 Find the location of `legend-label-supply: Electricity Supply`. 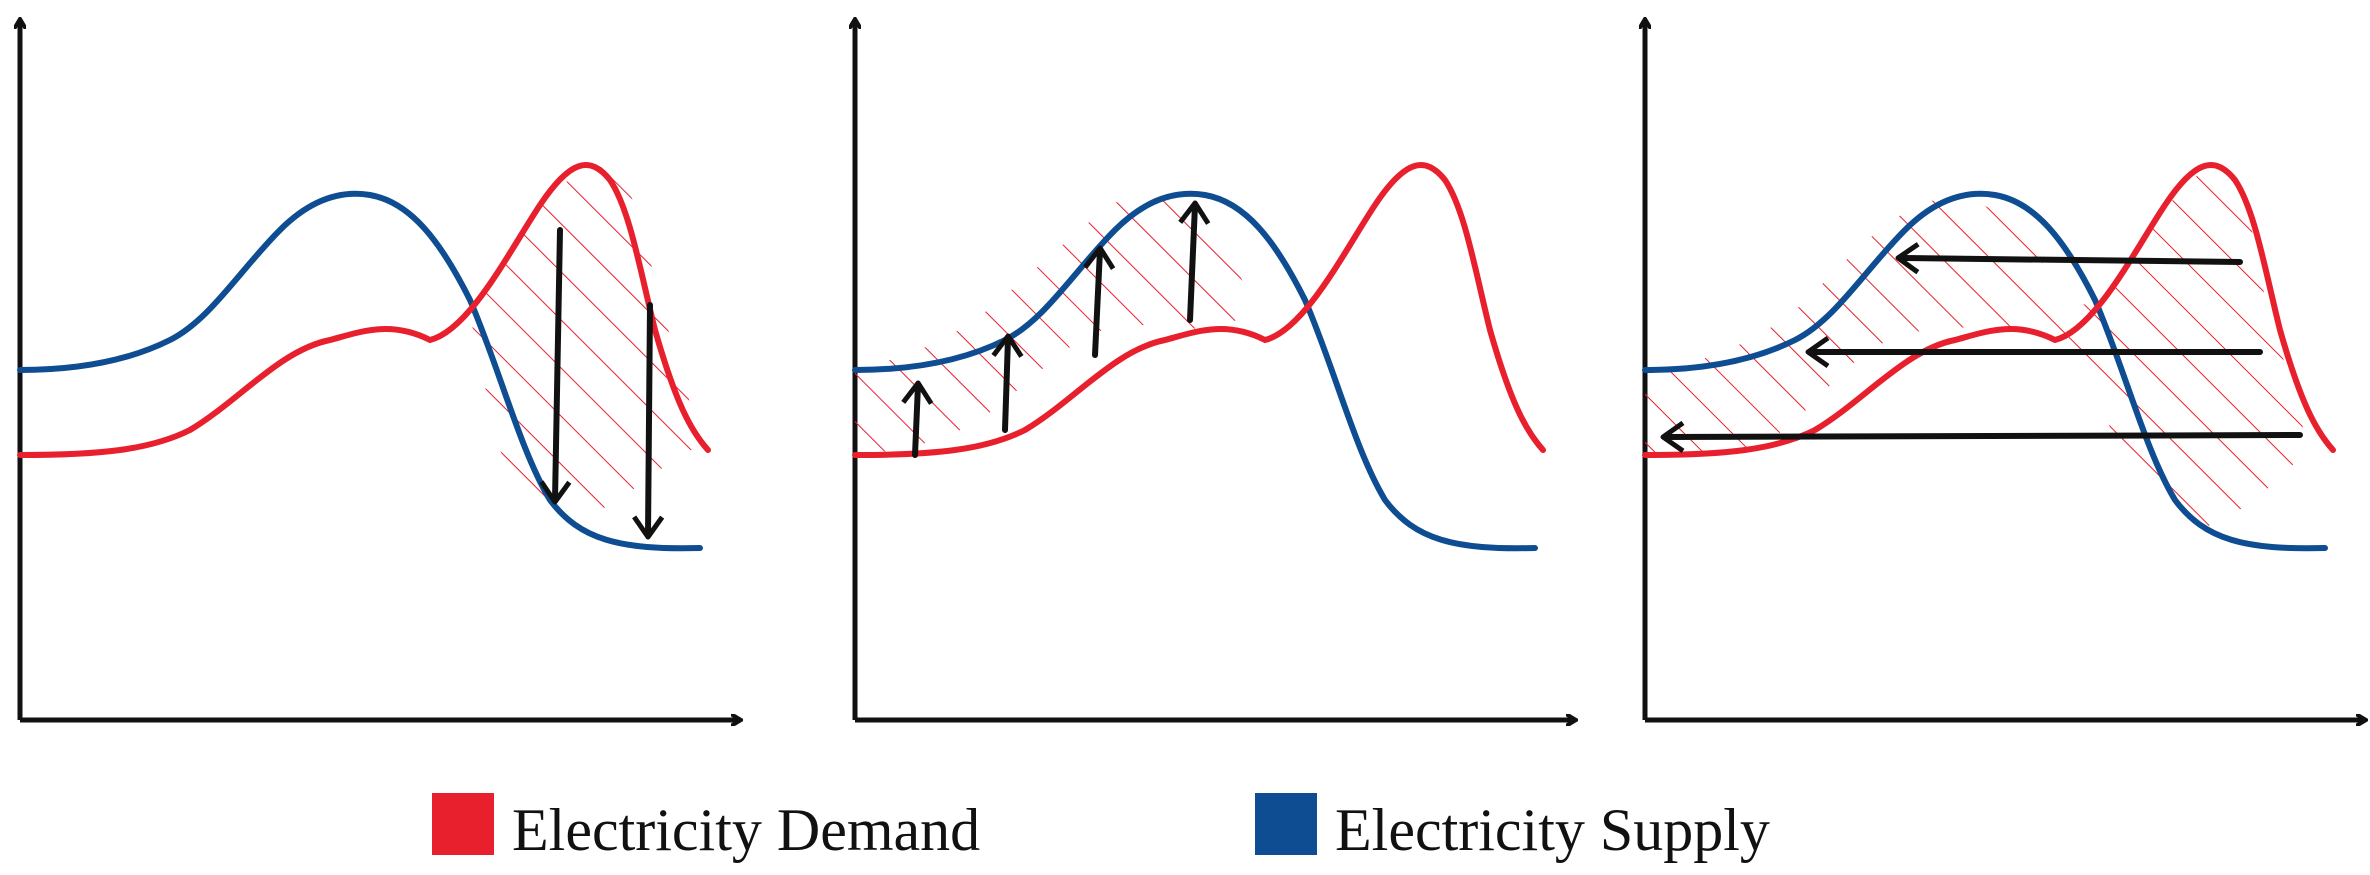

legend-label-supply: Electricity Supply is located at coordinates (1552, 830).